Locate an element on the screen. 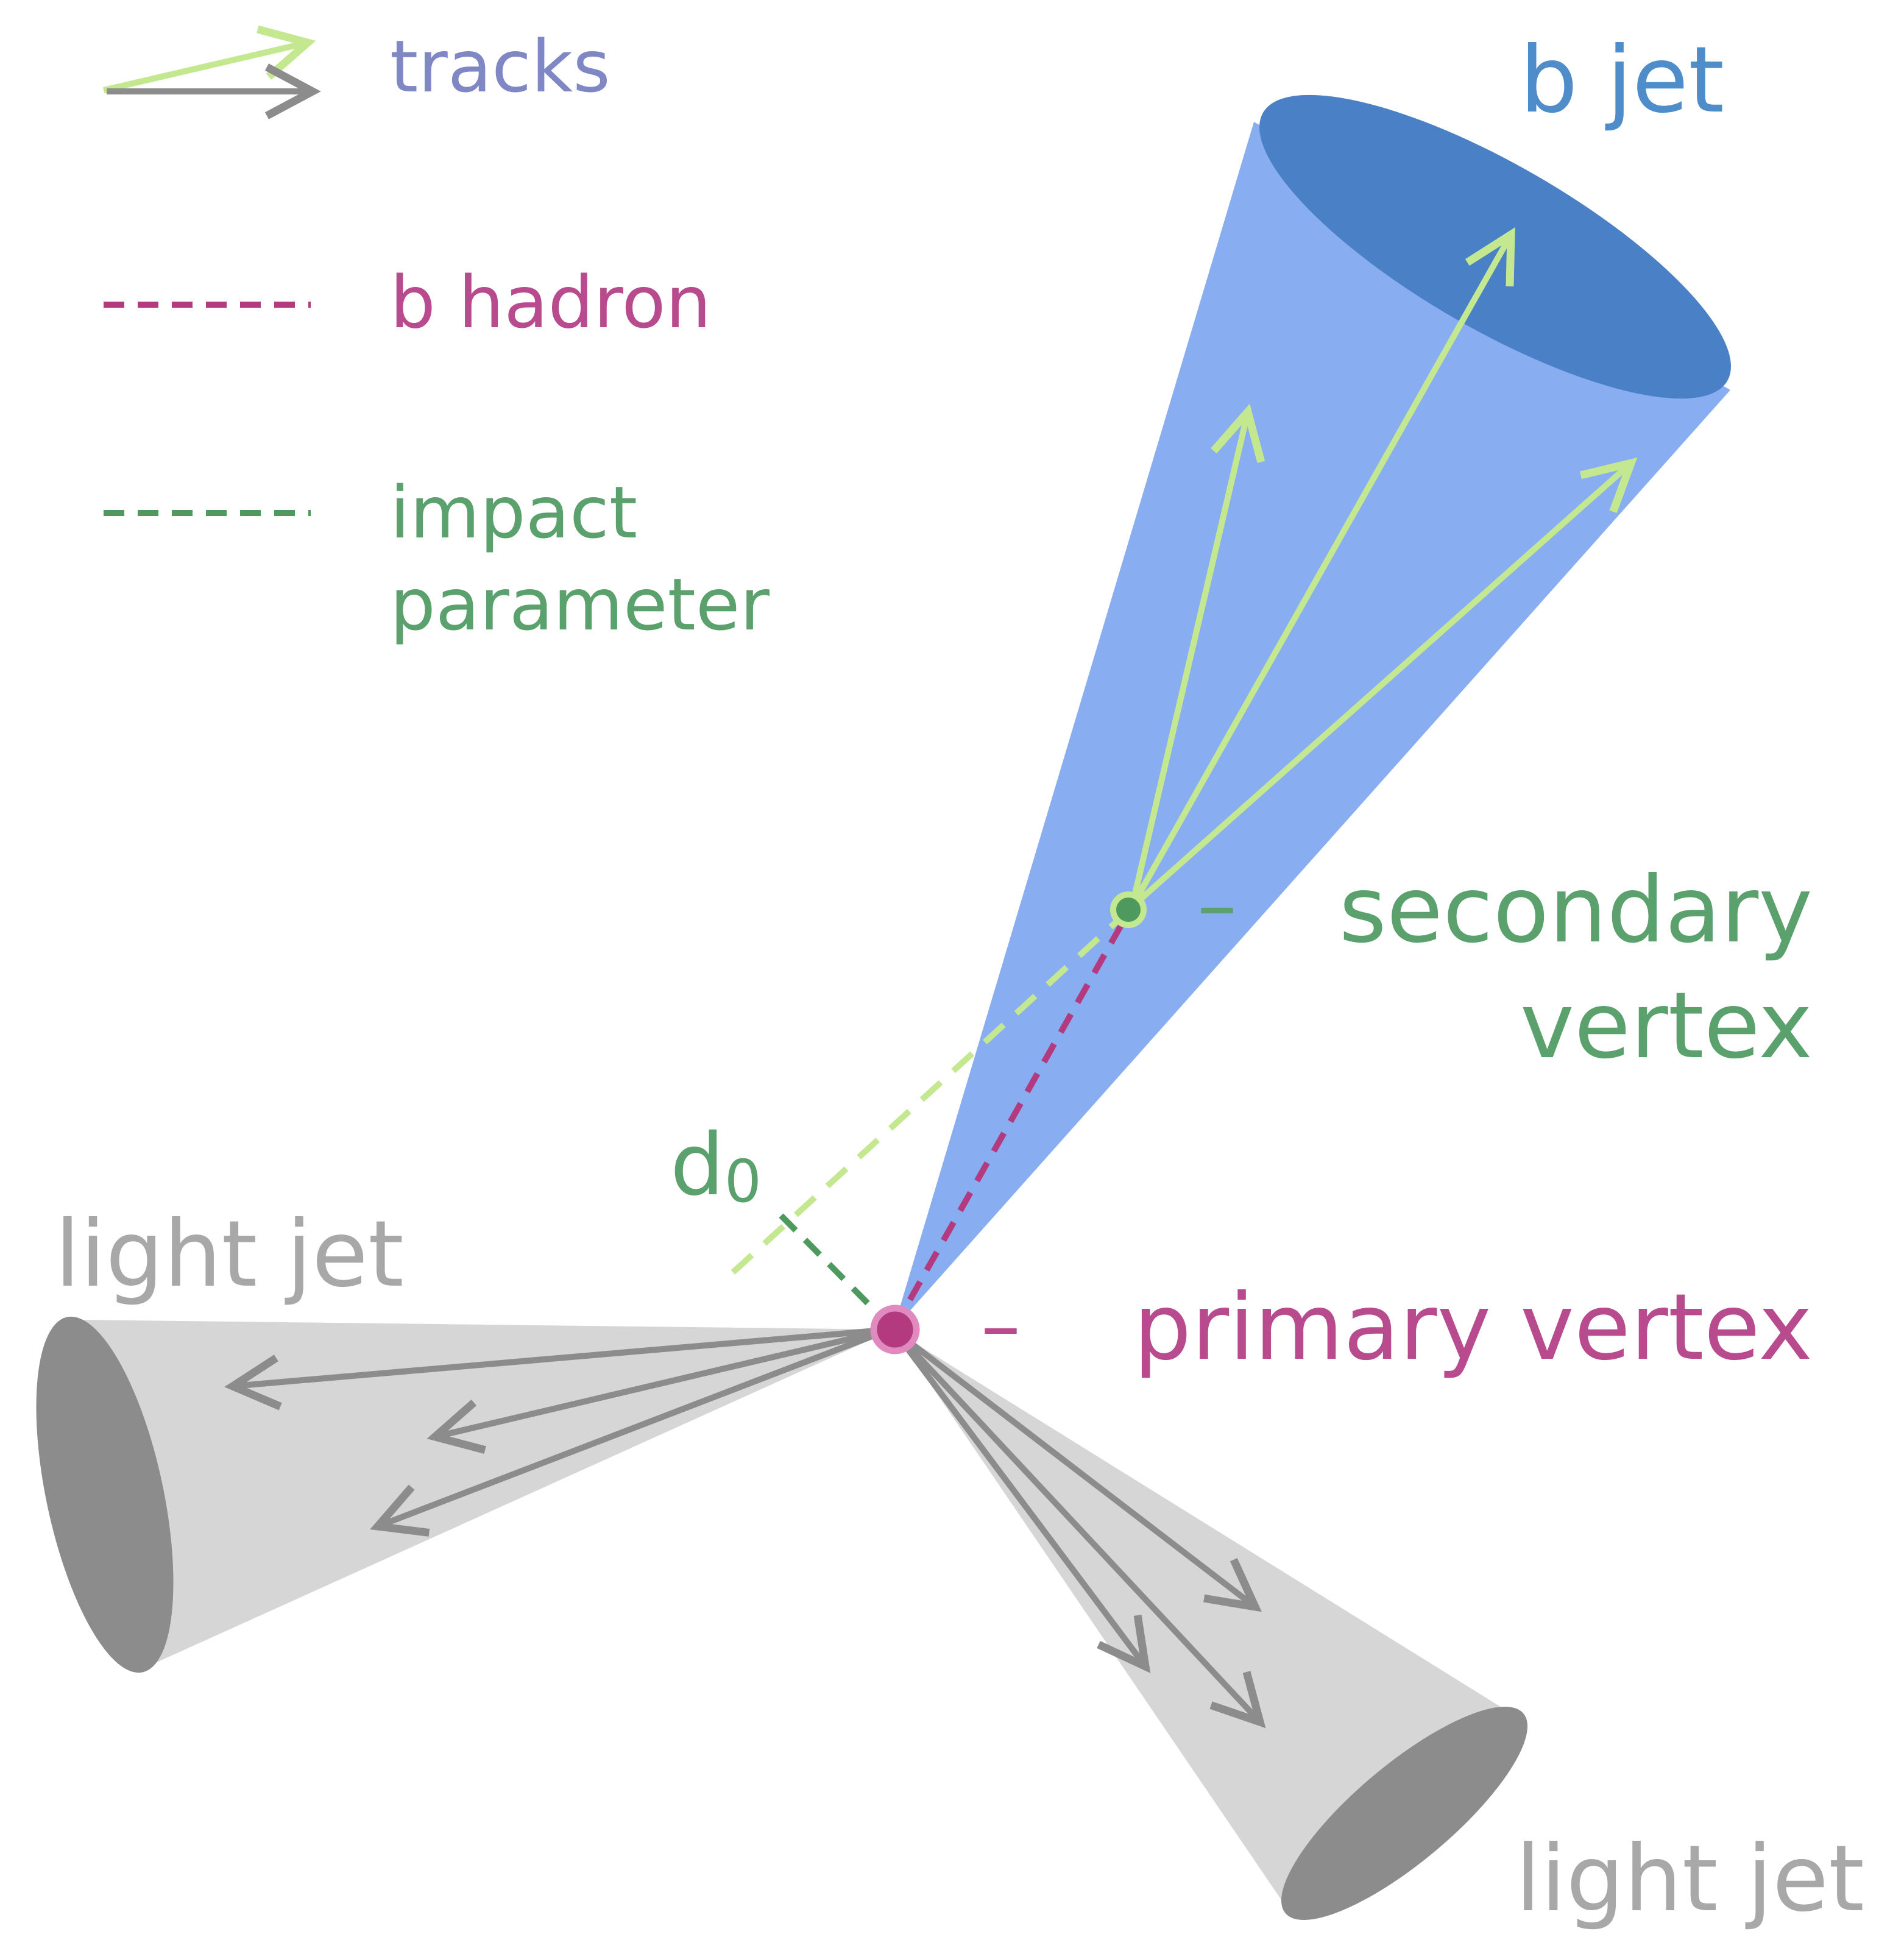 The image size is (1904, 1948). secondary-vertex-dash: – is located at coordinates (1217, 905).